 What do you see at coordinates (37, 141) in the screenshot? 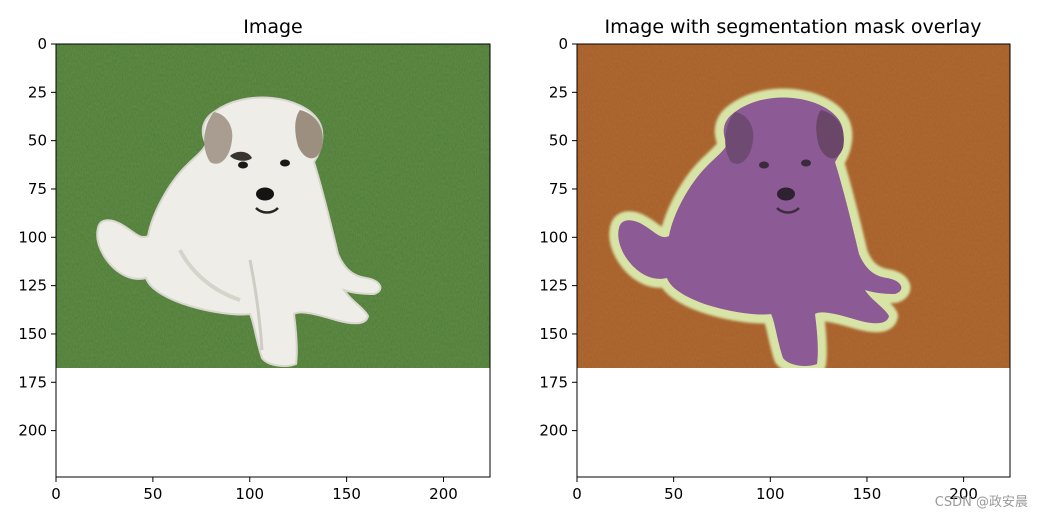
I see `y-tick-label-L-50: 50` at bounding box center [37, 141].